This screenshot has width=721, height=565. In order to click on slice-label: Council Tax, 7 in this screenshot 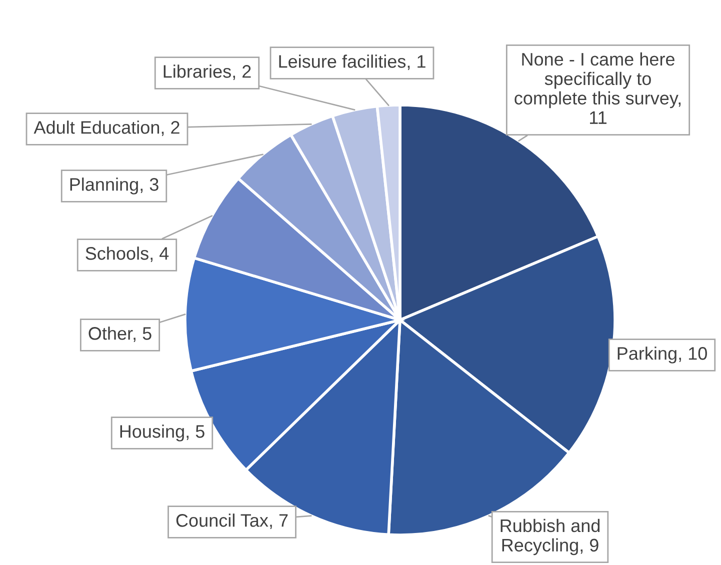, I will do `click(232, 521)`.